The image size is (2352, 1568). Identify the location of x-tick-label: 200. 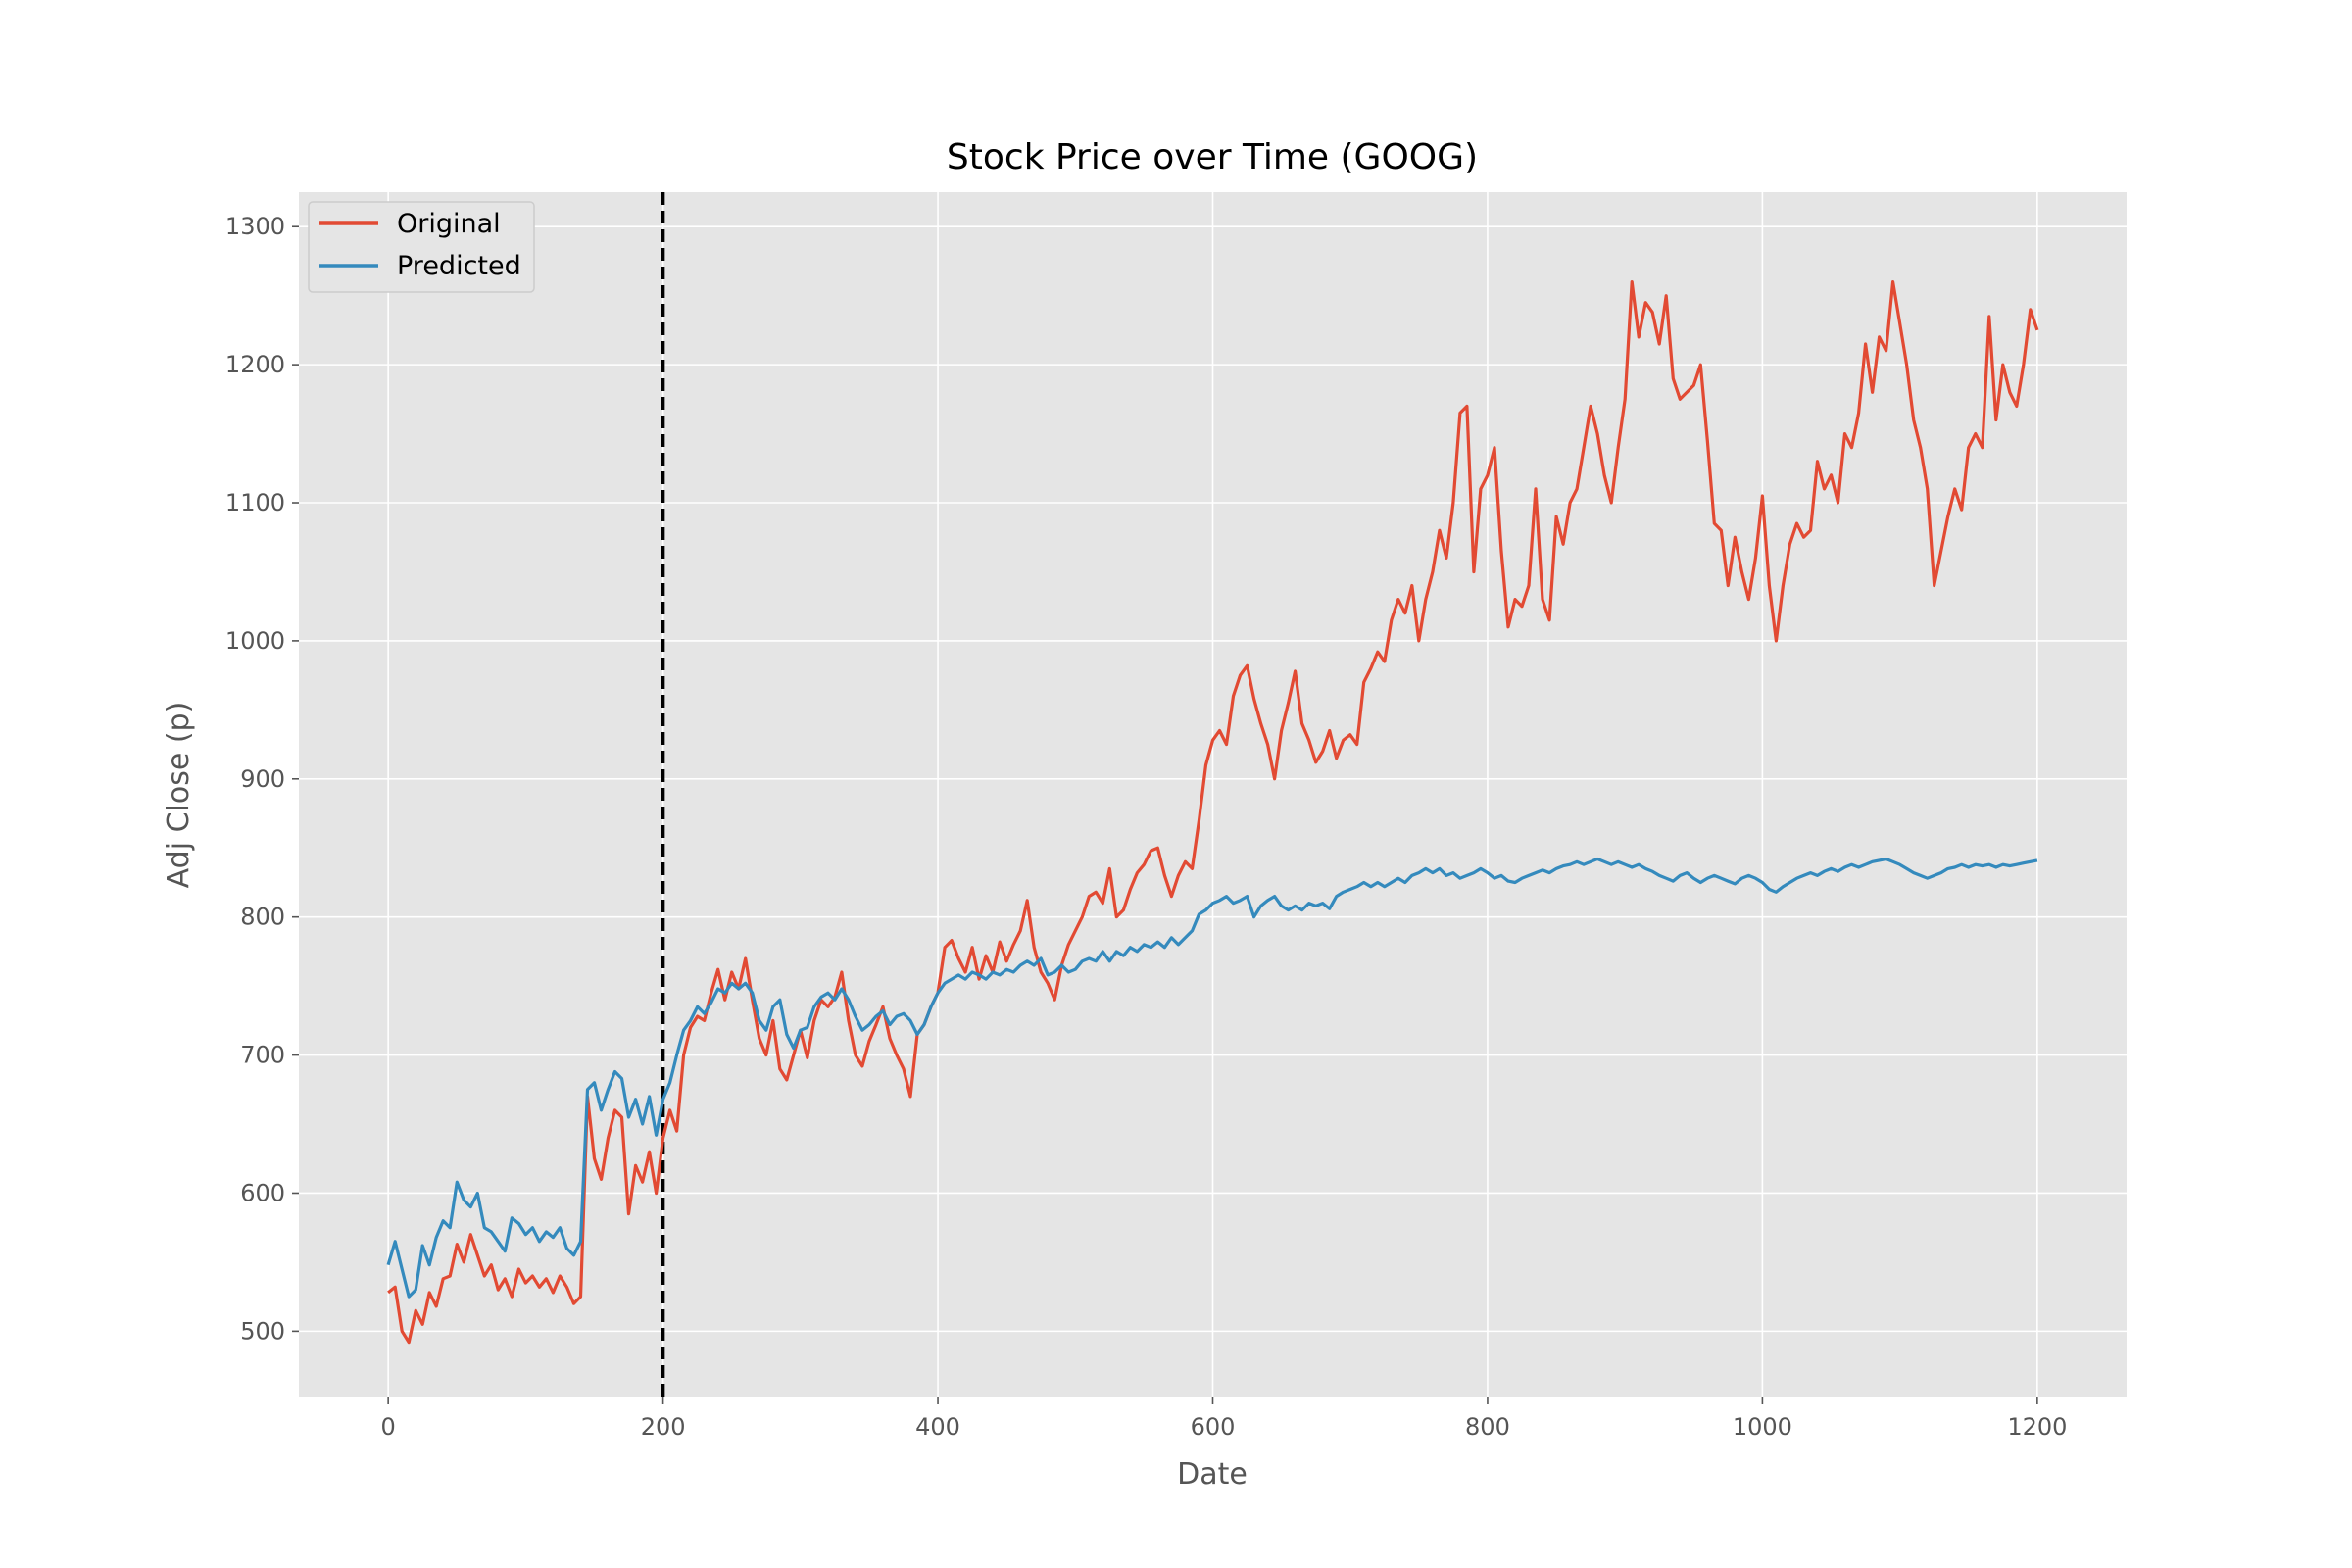
(663, 1427).